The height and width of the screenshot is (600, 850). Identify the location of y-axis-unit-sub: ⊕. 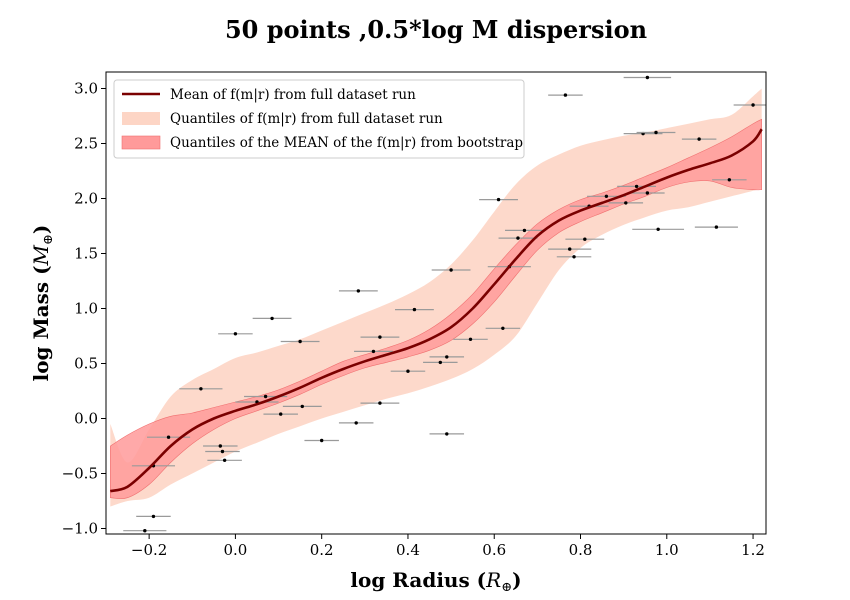
(48, 239).